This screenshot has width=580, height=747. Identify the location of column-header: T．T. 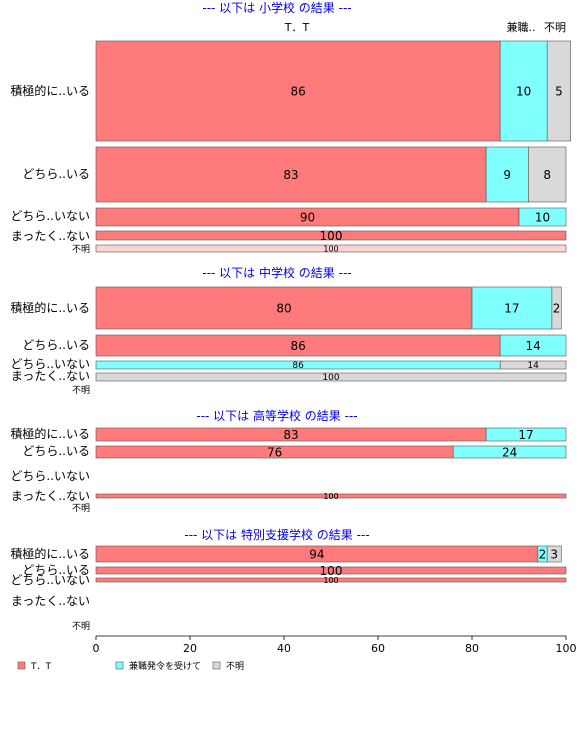
(297, 27).